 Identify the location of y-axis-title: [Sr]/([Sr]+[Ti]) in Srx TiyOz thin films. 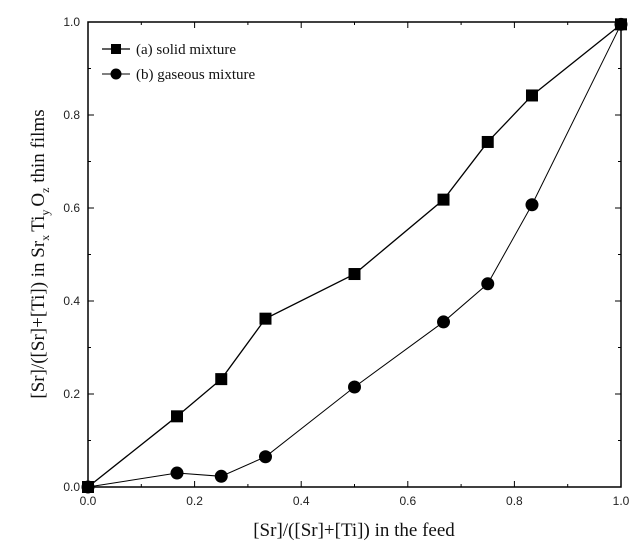
(40, 253).